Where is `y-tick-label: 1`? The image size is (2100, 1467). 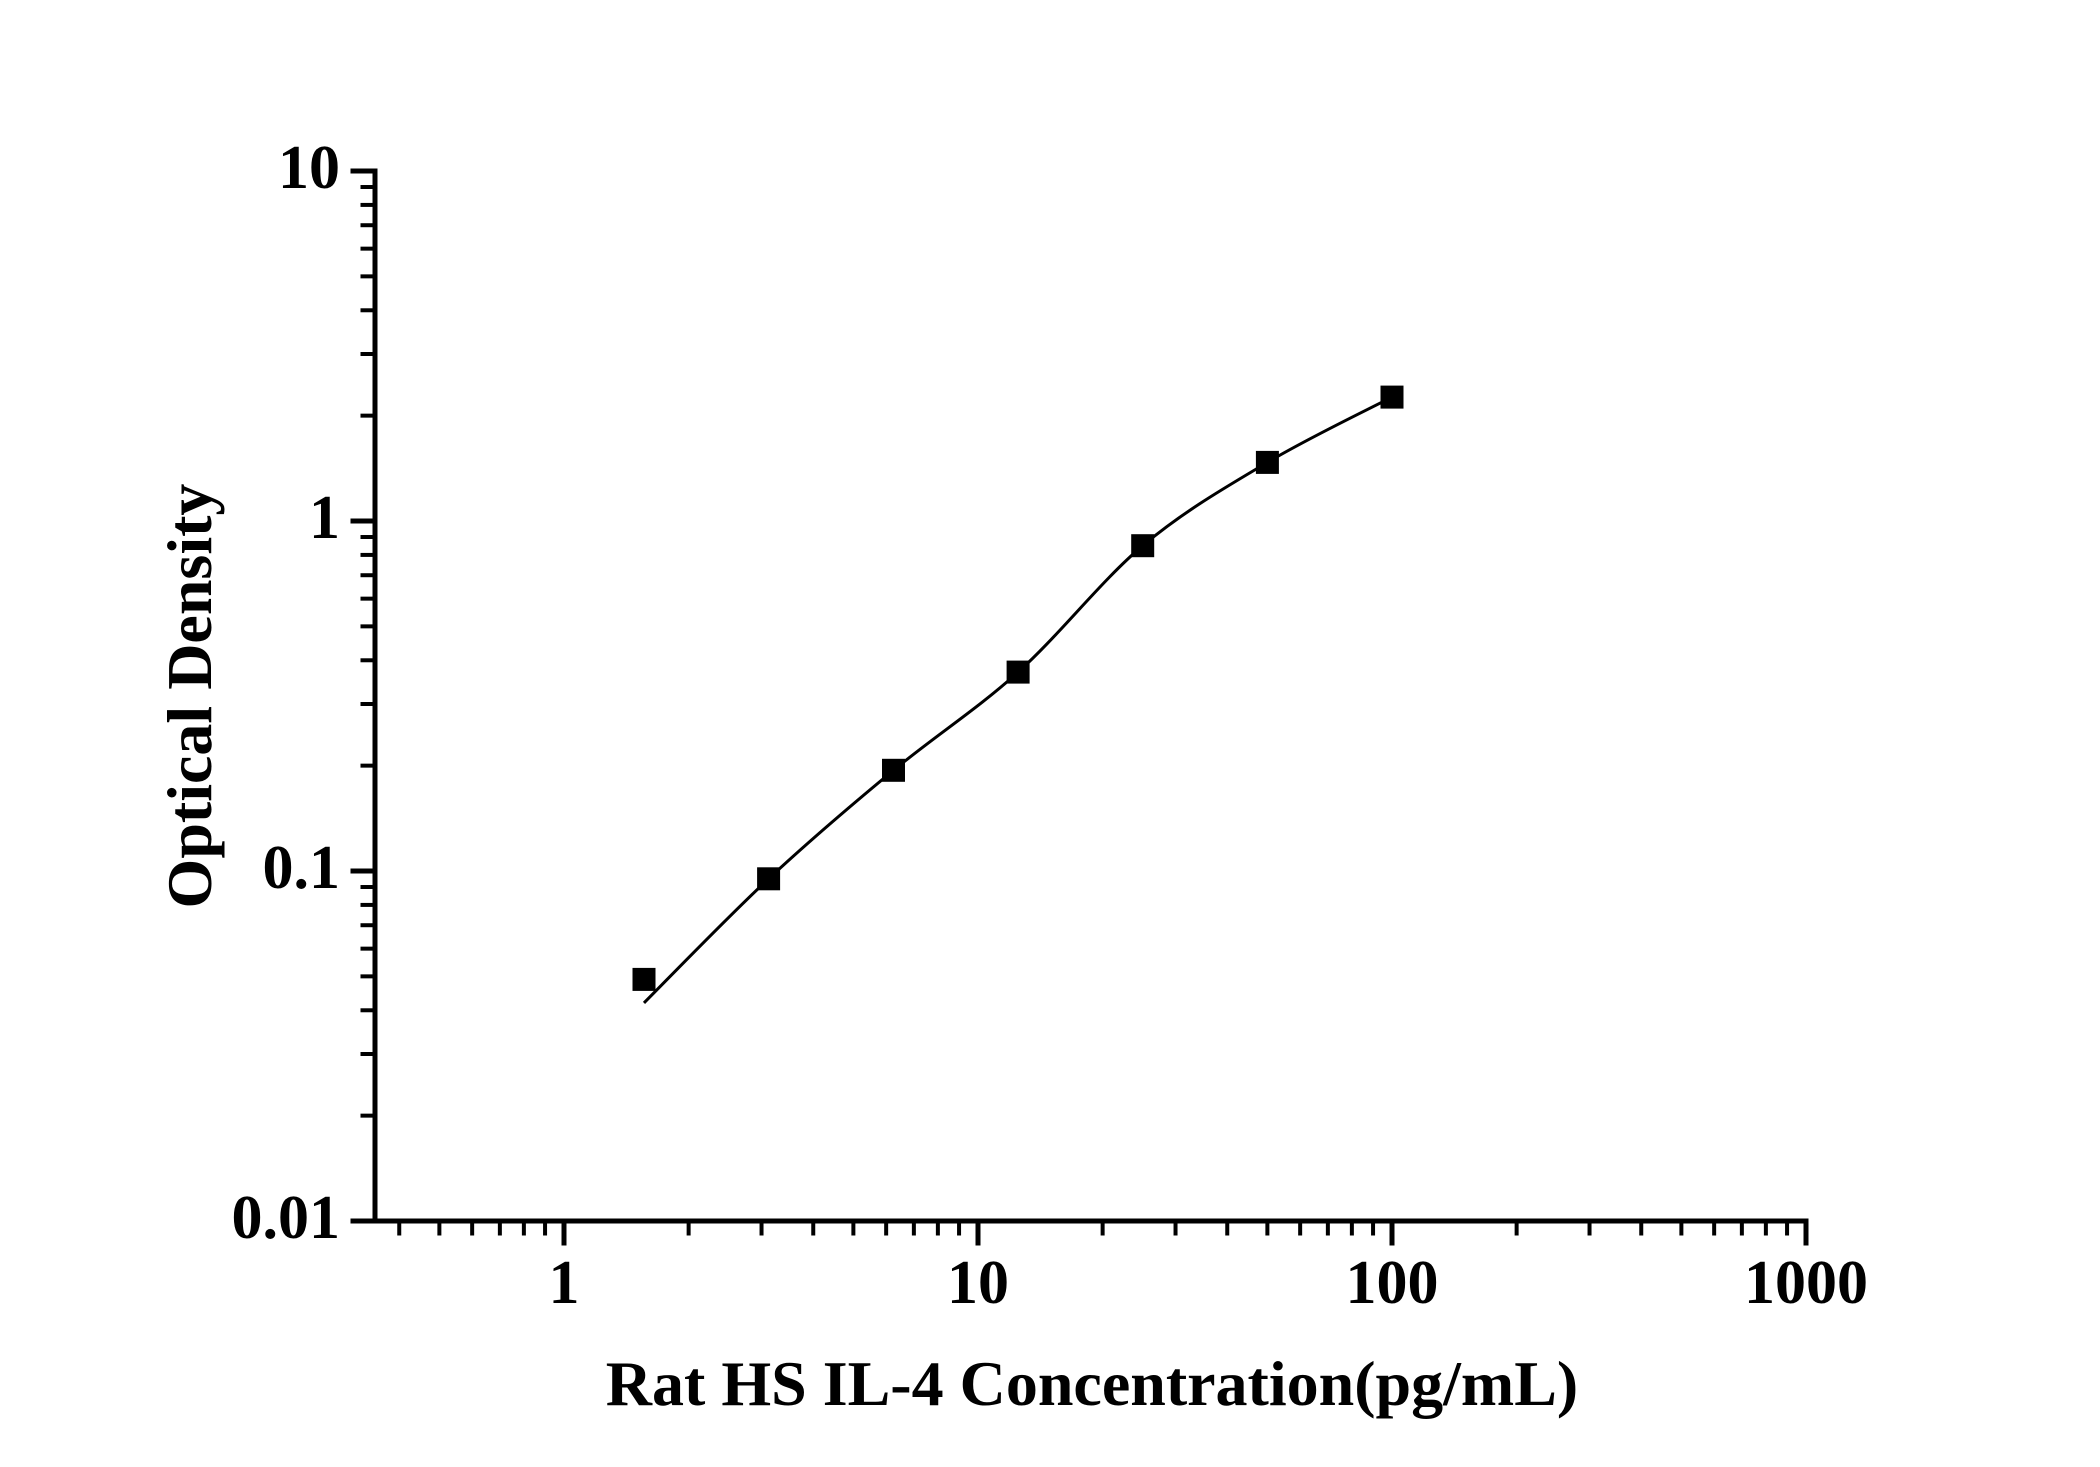
y-tick-label: 1 is located at coordinates (324, 518).